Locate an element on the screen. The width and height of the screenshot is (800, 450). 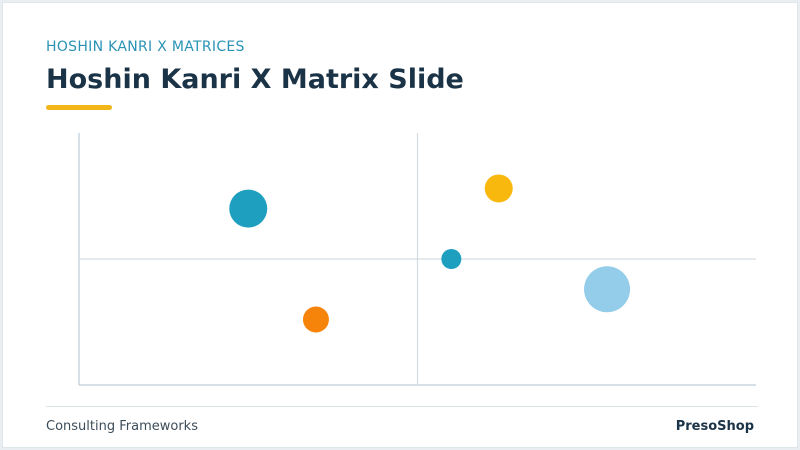
slide-eyebrow: HOSHIN KANRI X MATRICES is located at coordinates (145, 47).